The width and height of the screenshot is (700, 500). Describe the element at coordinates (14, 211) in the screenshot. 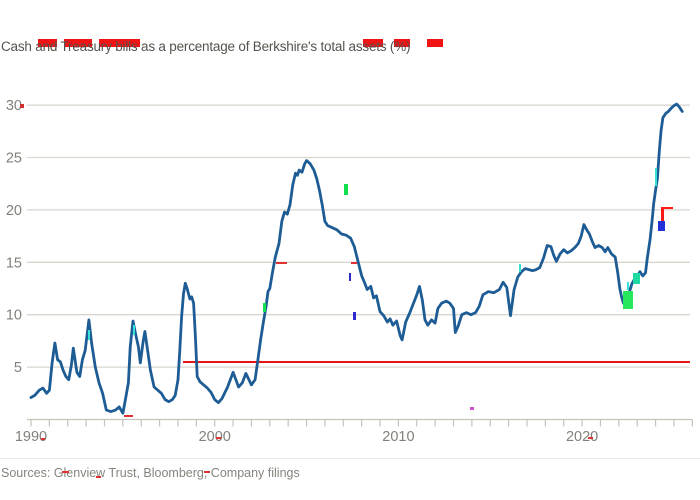

I see `y-axis-label: 20` at that location.